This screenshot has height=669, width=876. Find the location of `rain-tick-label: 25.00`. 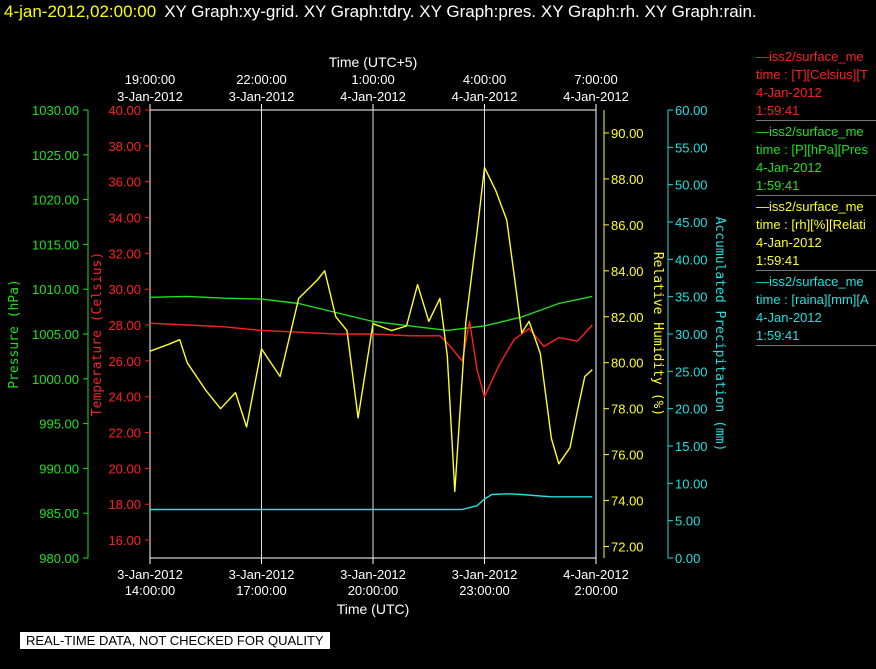

rain-tick-label: 25.00 is located at coordinates (691, 371).